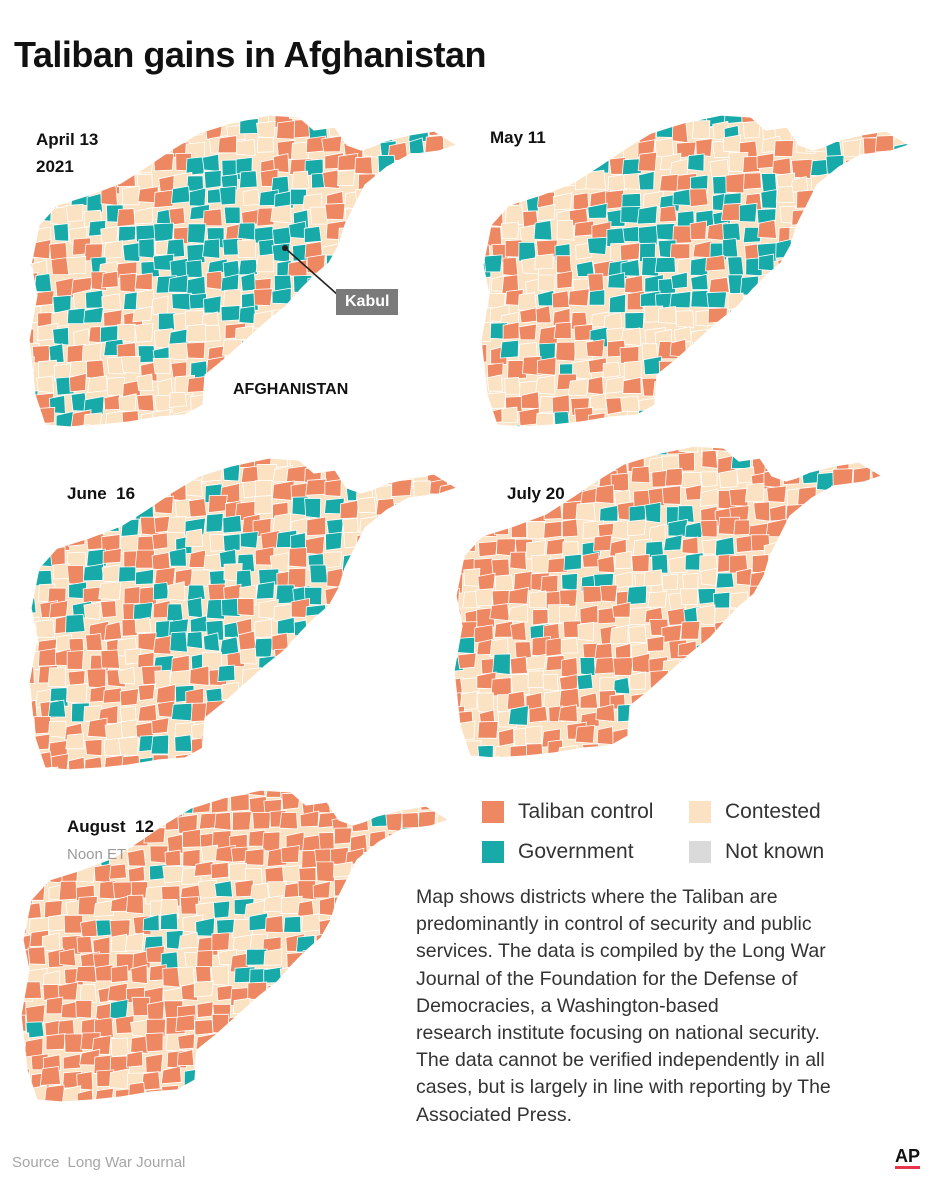 This screenshot has height=1190, width=930. What do you see at coordinates (226, 945) in the screenshot?
I see `map-panel-august` at bounding box center [226, 945].